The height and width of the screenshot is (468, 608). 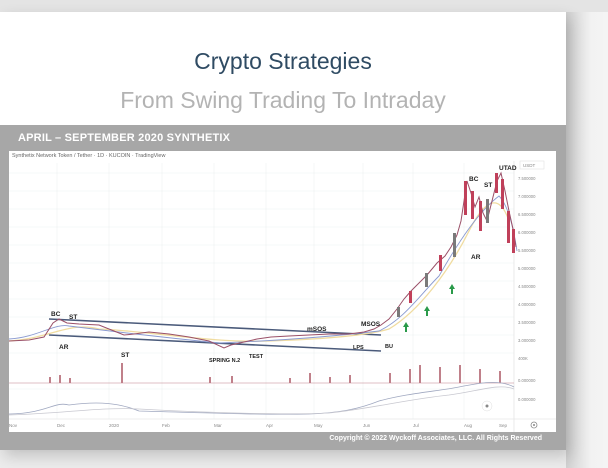 What do you see at coordinates (224, 361) in the screenshot?
I see `svg-text: SPRING N.2` at bounding box center [224, 361].